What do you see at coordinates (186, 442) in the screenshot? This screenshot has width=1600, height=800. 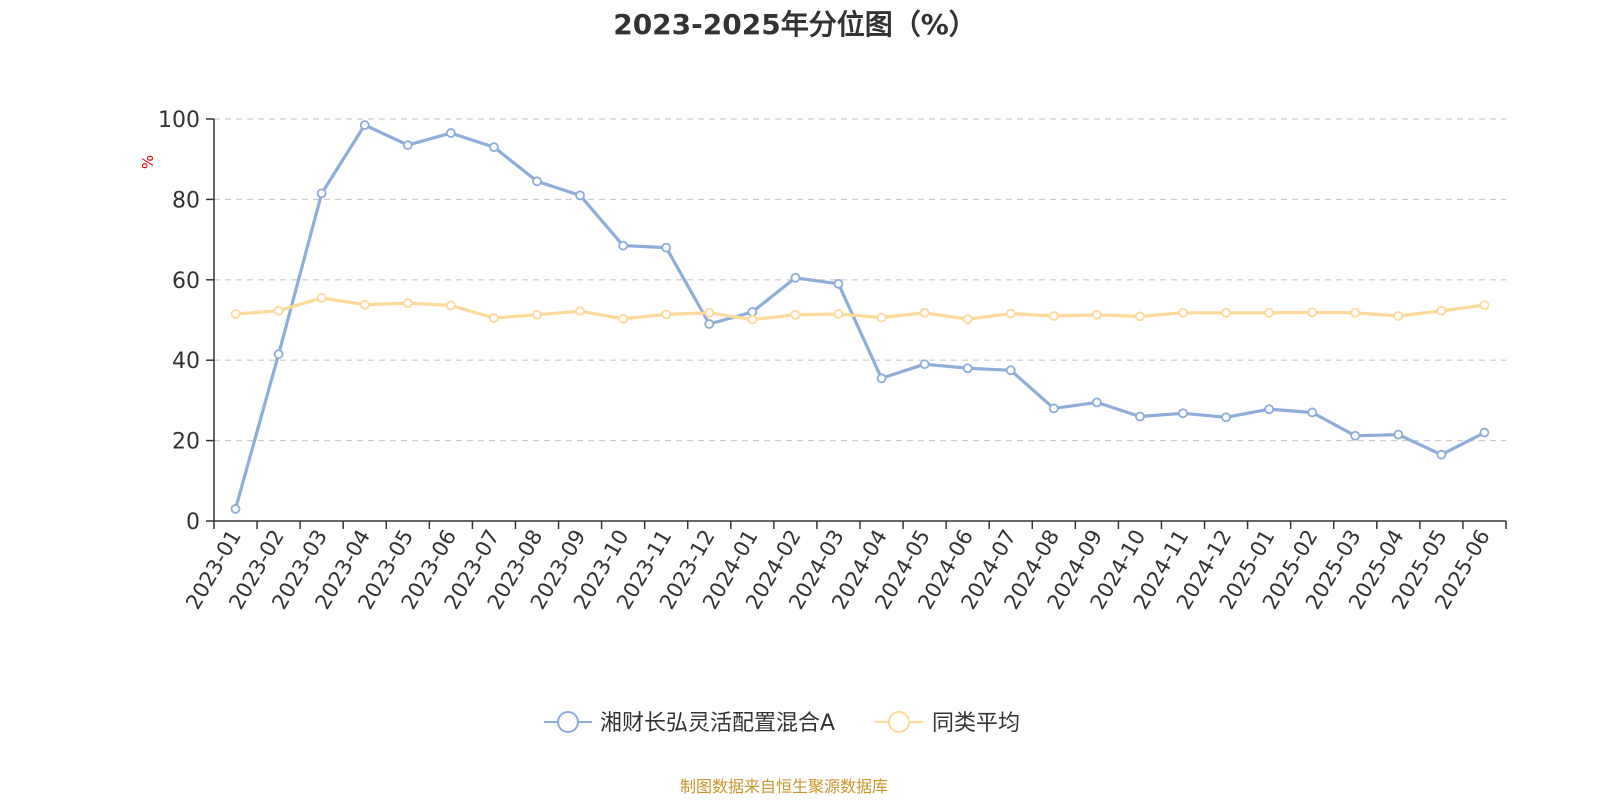 I see `y-tick-label: 20` at bounding box center [186, 442].